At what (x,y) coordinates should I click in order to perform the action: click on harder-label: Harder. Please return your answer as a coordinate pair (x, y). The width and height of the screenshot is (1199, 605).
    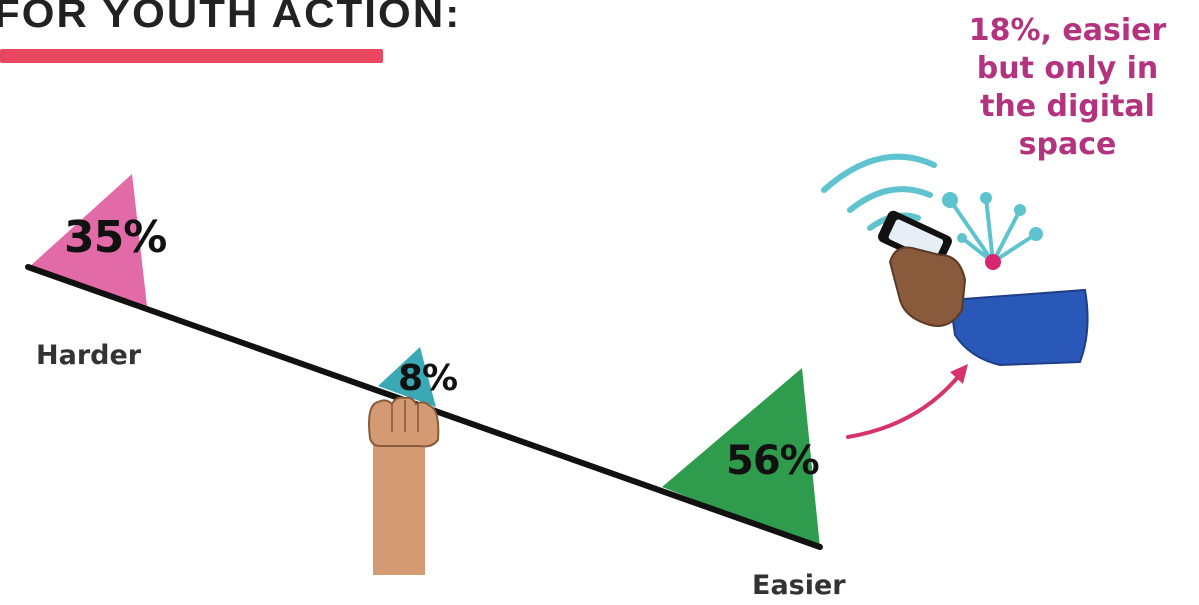
    Looking at the image, I should click on (89, 355).